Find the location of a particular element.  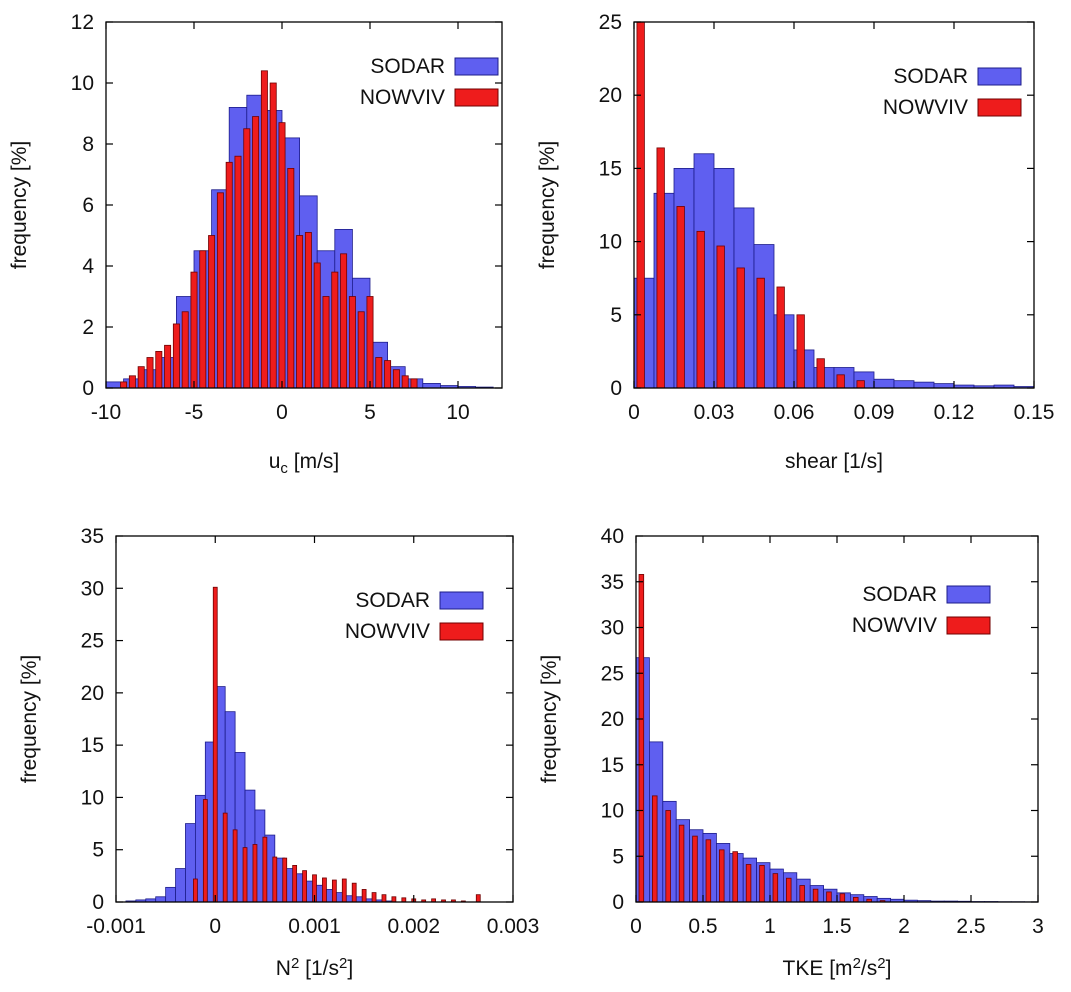

y-tick-label: 6 is located at coordinates (88, 205).